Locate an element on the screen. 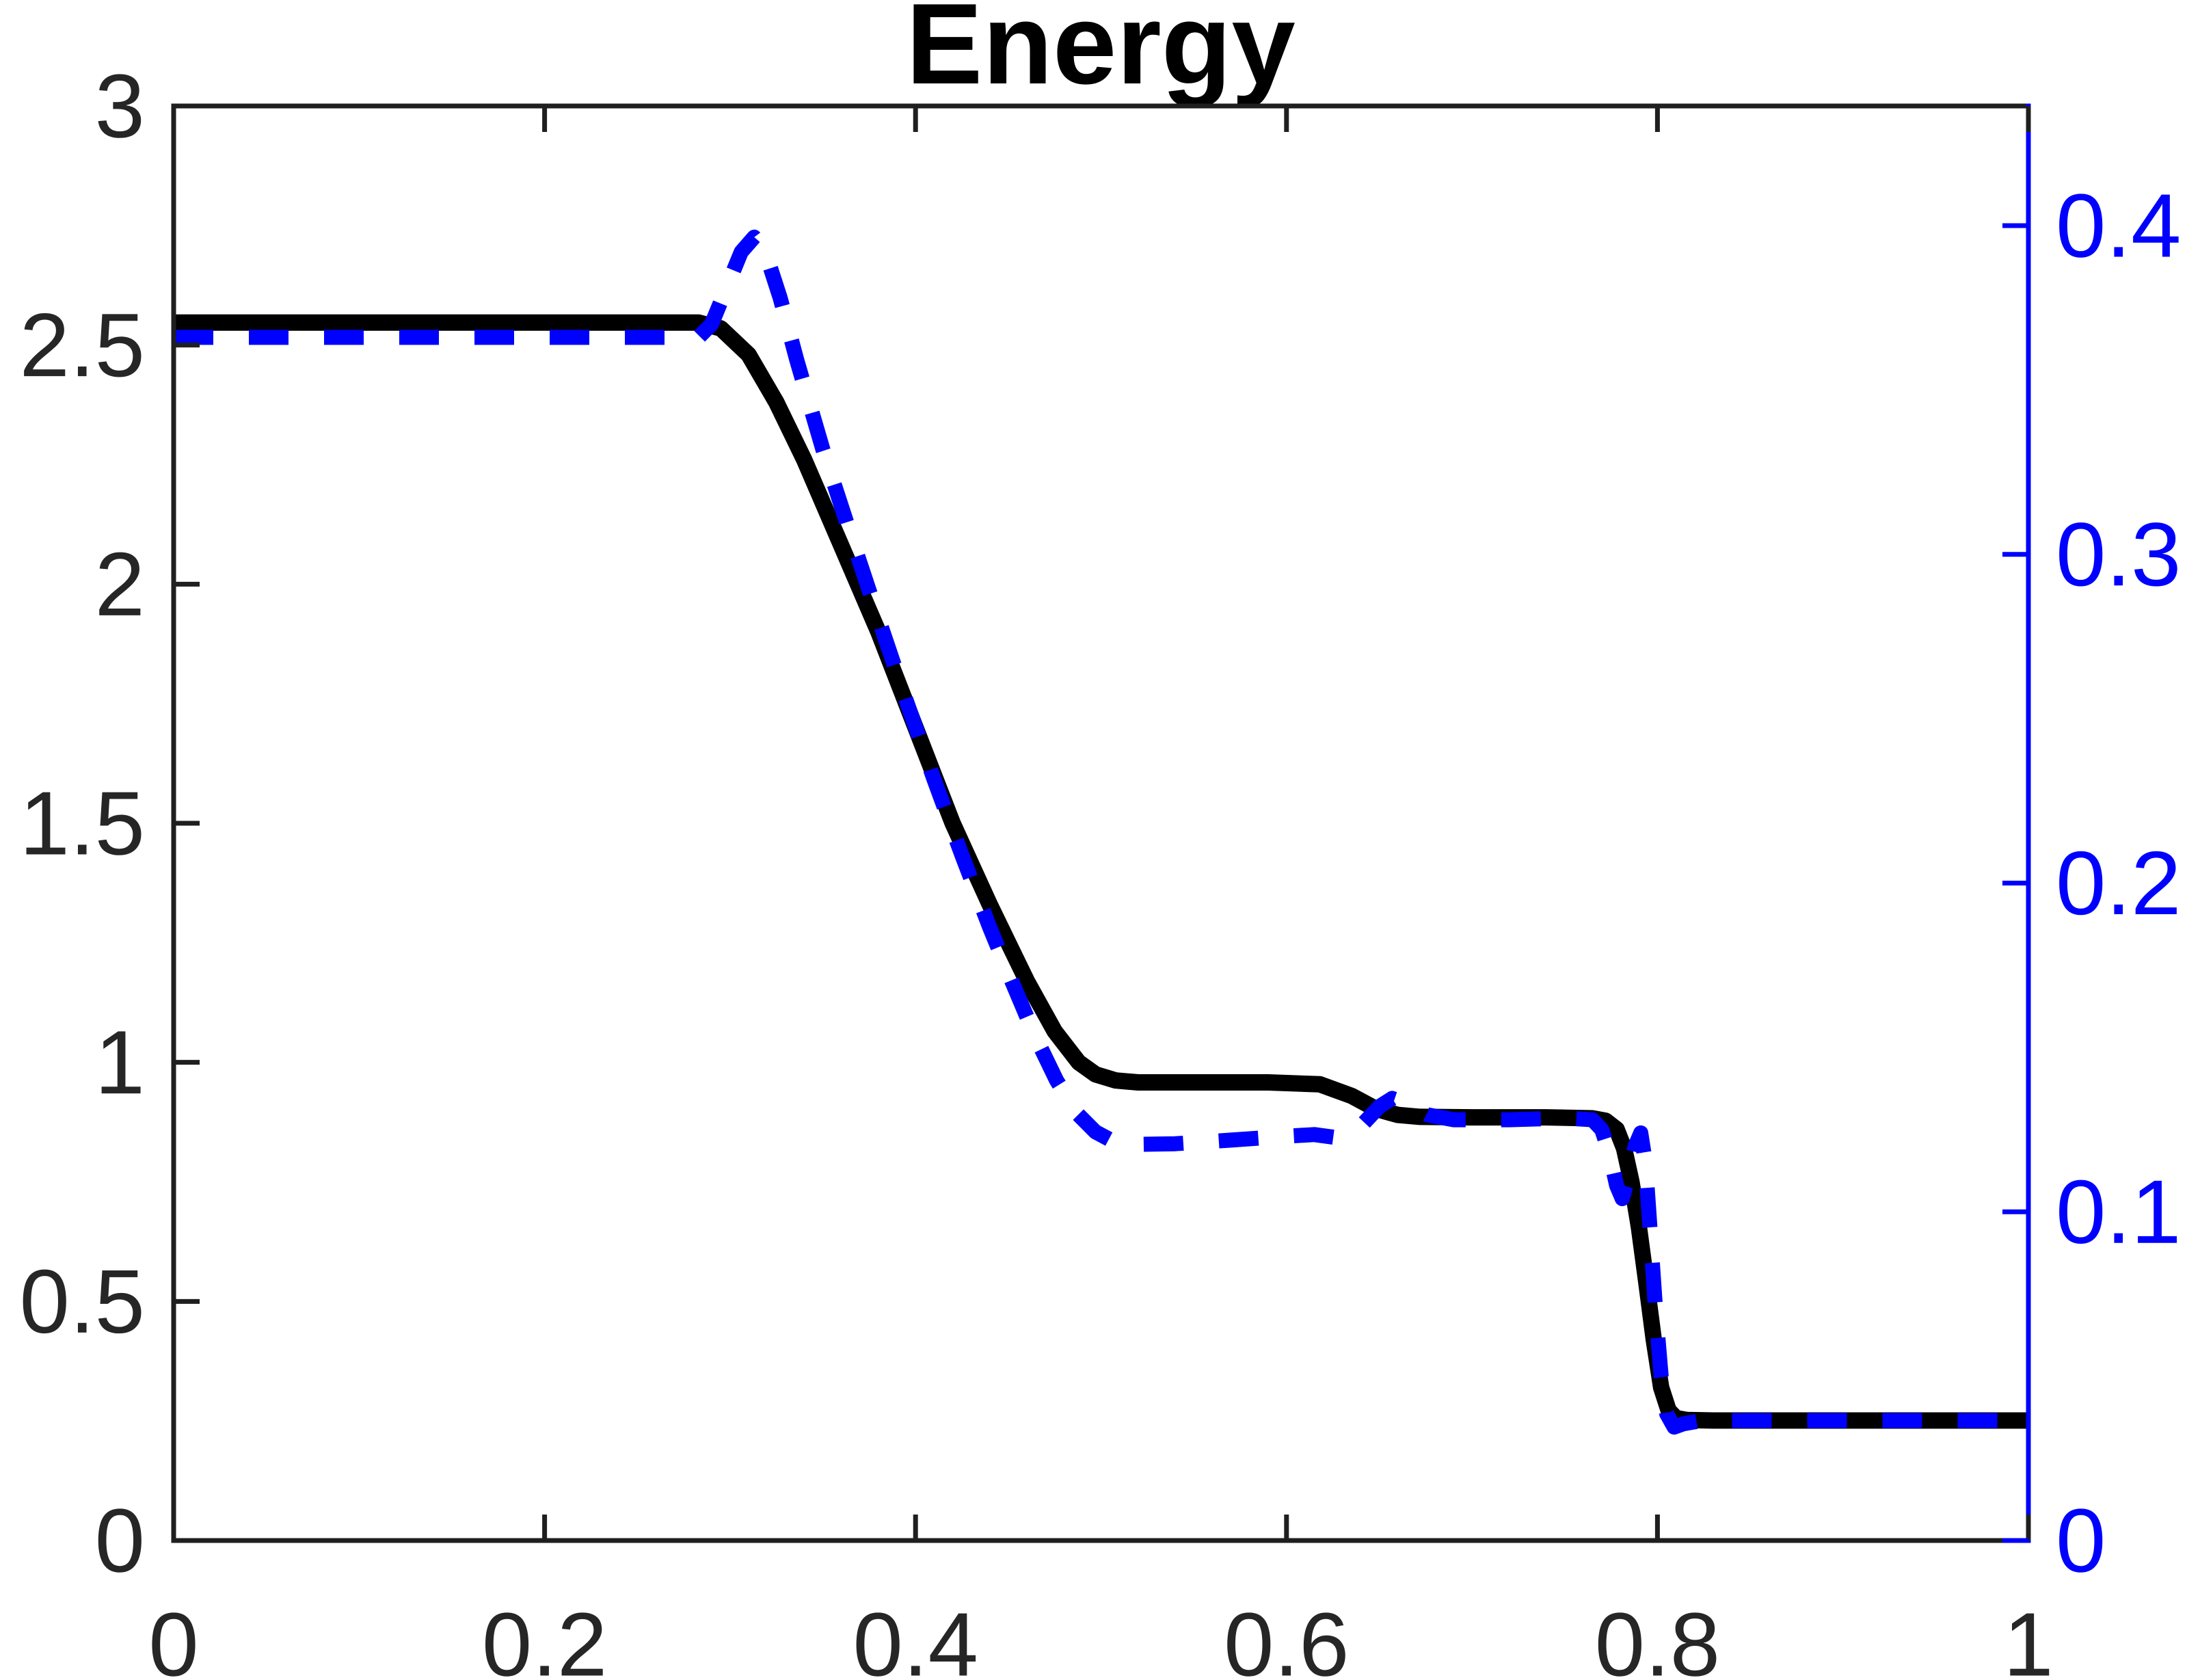 The image size is (2200, 1680). right-y-tick-label: 0.3 is located at coordinates (2119, 554).